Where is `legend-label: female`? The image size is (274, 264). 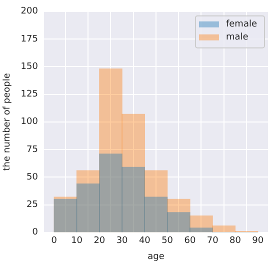 legend-label: female is located at coordinates (242, 25).